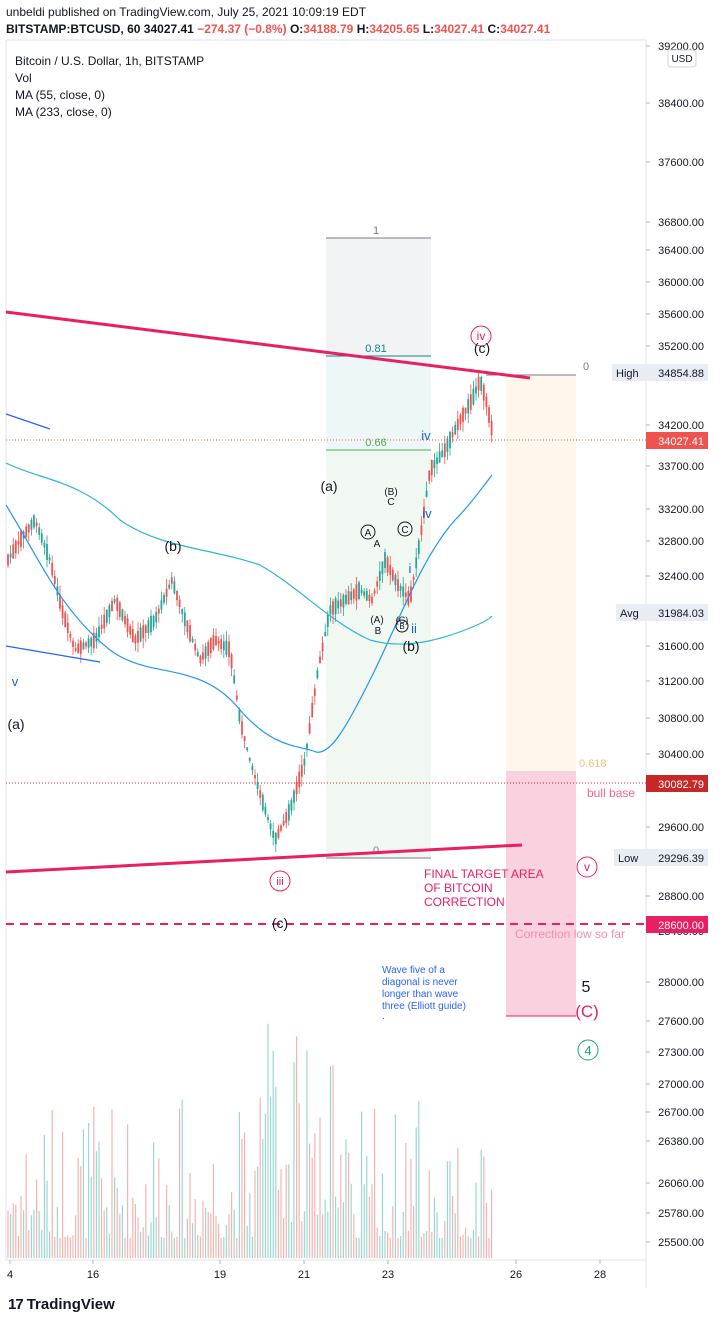  Describe the element at coordinates (681, 755) in the screenshot. I see `price-tick-label: 30400.00` at that location.